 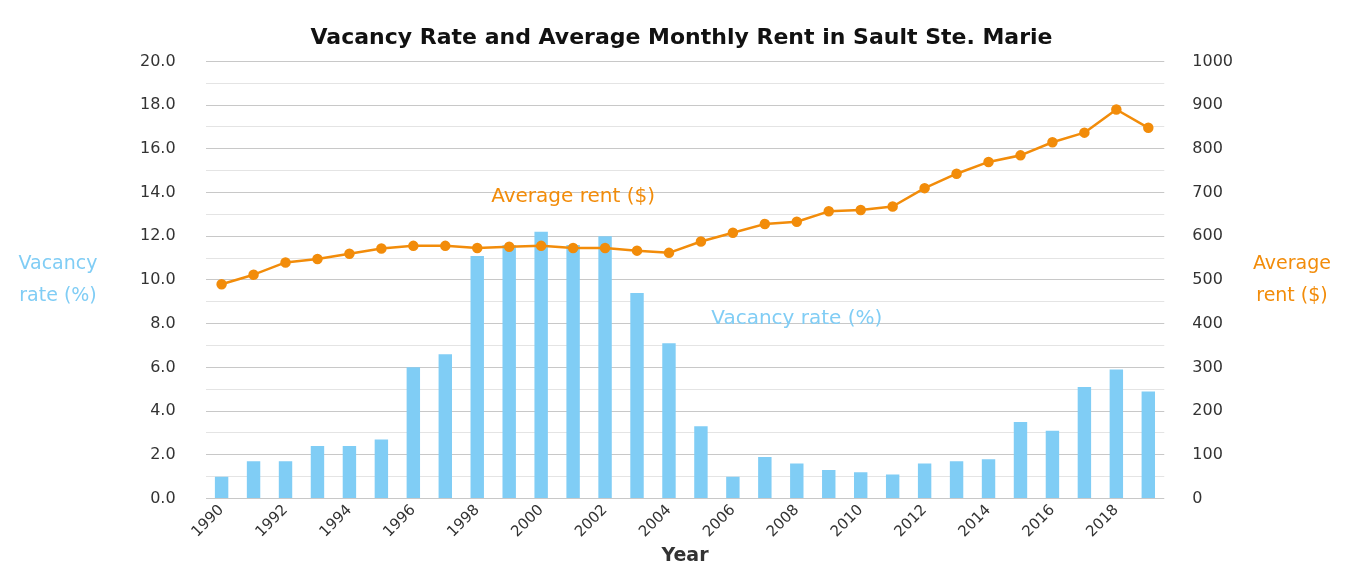 I want to click on series-label: Average rent ($), so click(x=573, y=195).